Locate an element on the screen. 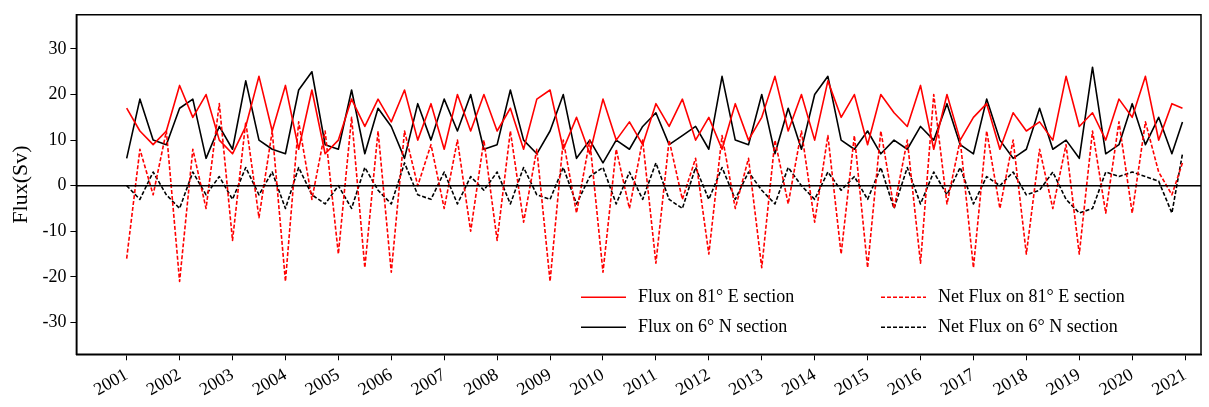 This screenshot has width=1209, height=407. x-tick-label: 2015 is located at coordinates (851, 381).